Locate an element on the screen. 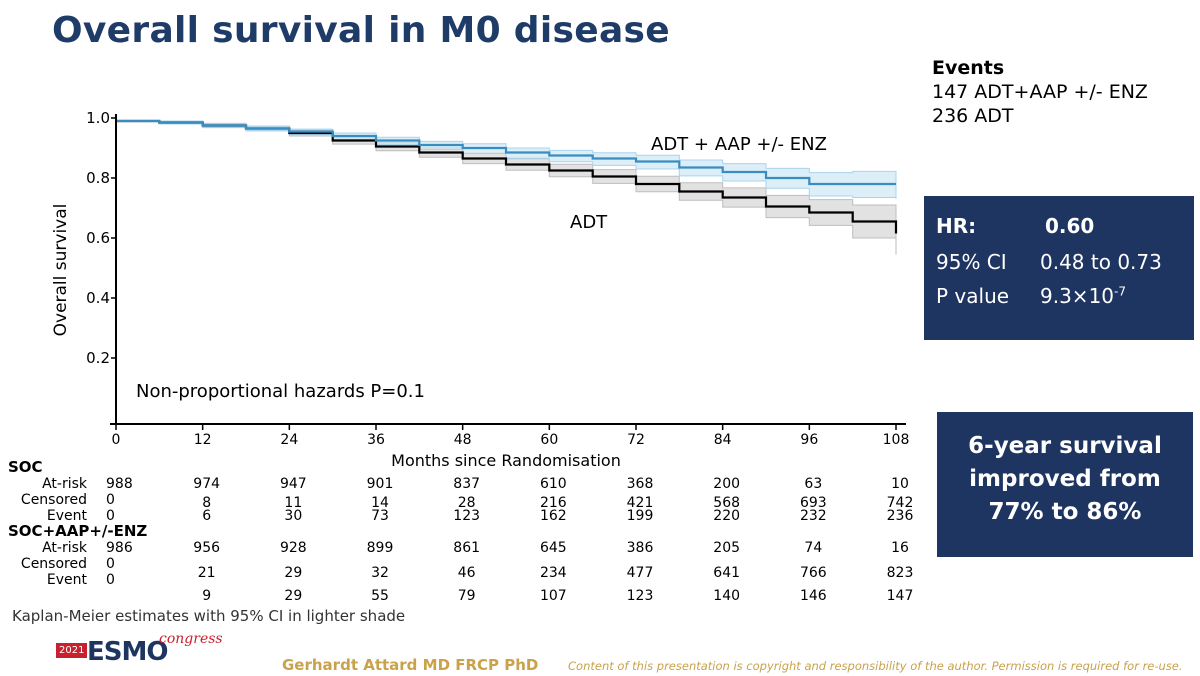  risk-cell: 32 is located at coordinates (380, 573).